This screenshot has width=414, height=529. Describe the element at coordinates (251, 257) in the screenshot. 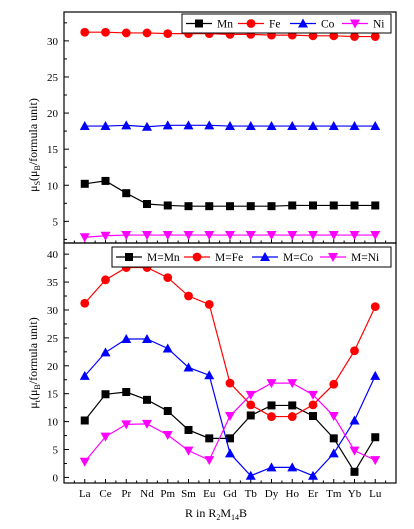

I see `legend: M=Mn M=Fe M=Co M=Ni` at that location.